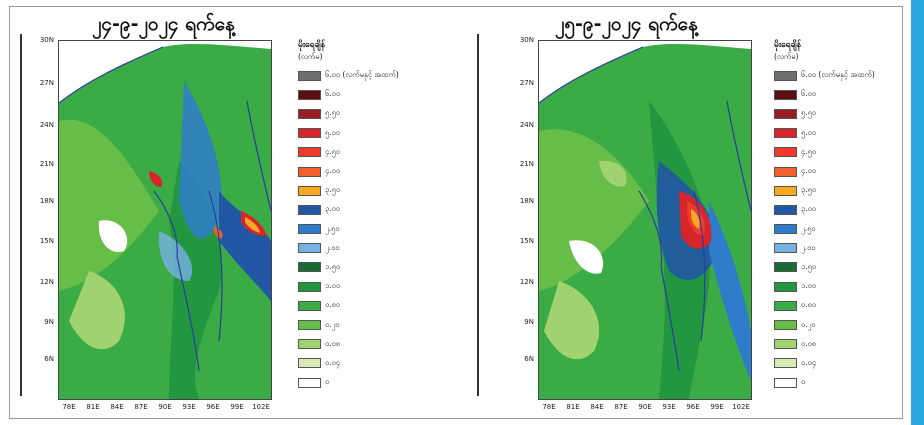 This screenshot has width=924, height=425. I want to click on panel-left-title: ၂၄-၉-၂၀၂၄ ရက်နေ့, so click(163, 24).